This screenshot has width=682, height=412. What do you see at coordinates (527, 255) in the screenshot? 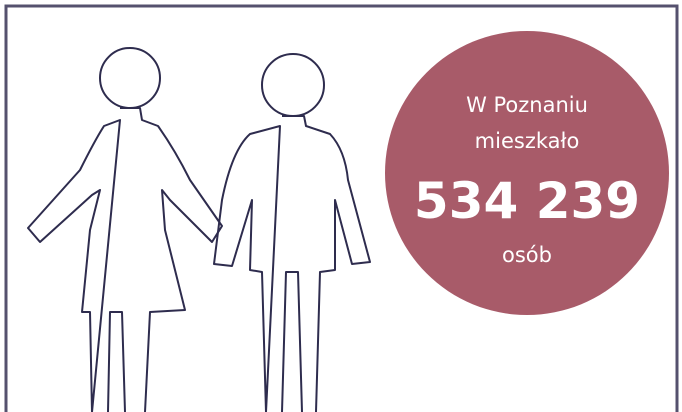
I see `caption-line: osób` at bounding box center [527, 255].